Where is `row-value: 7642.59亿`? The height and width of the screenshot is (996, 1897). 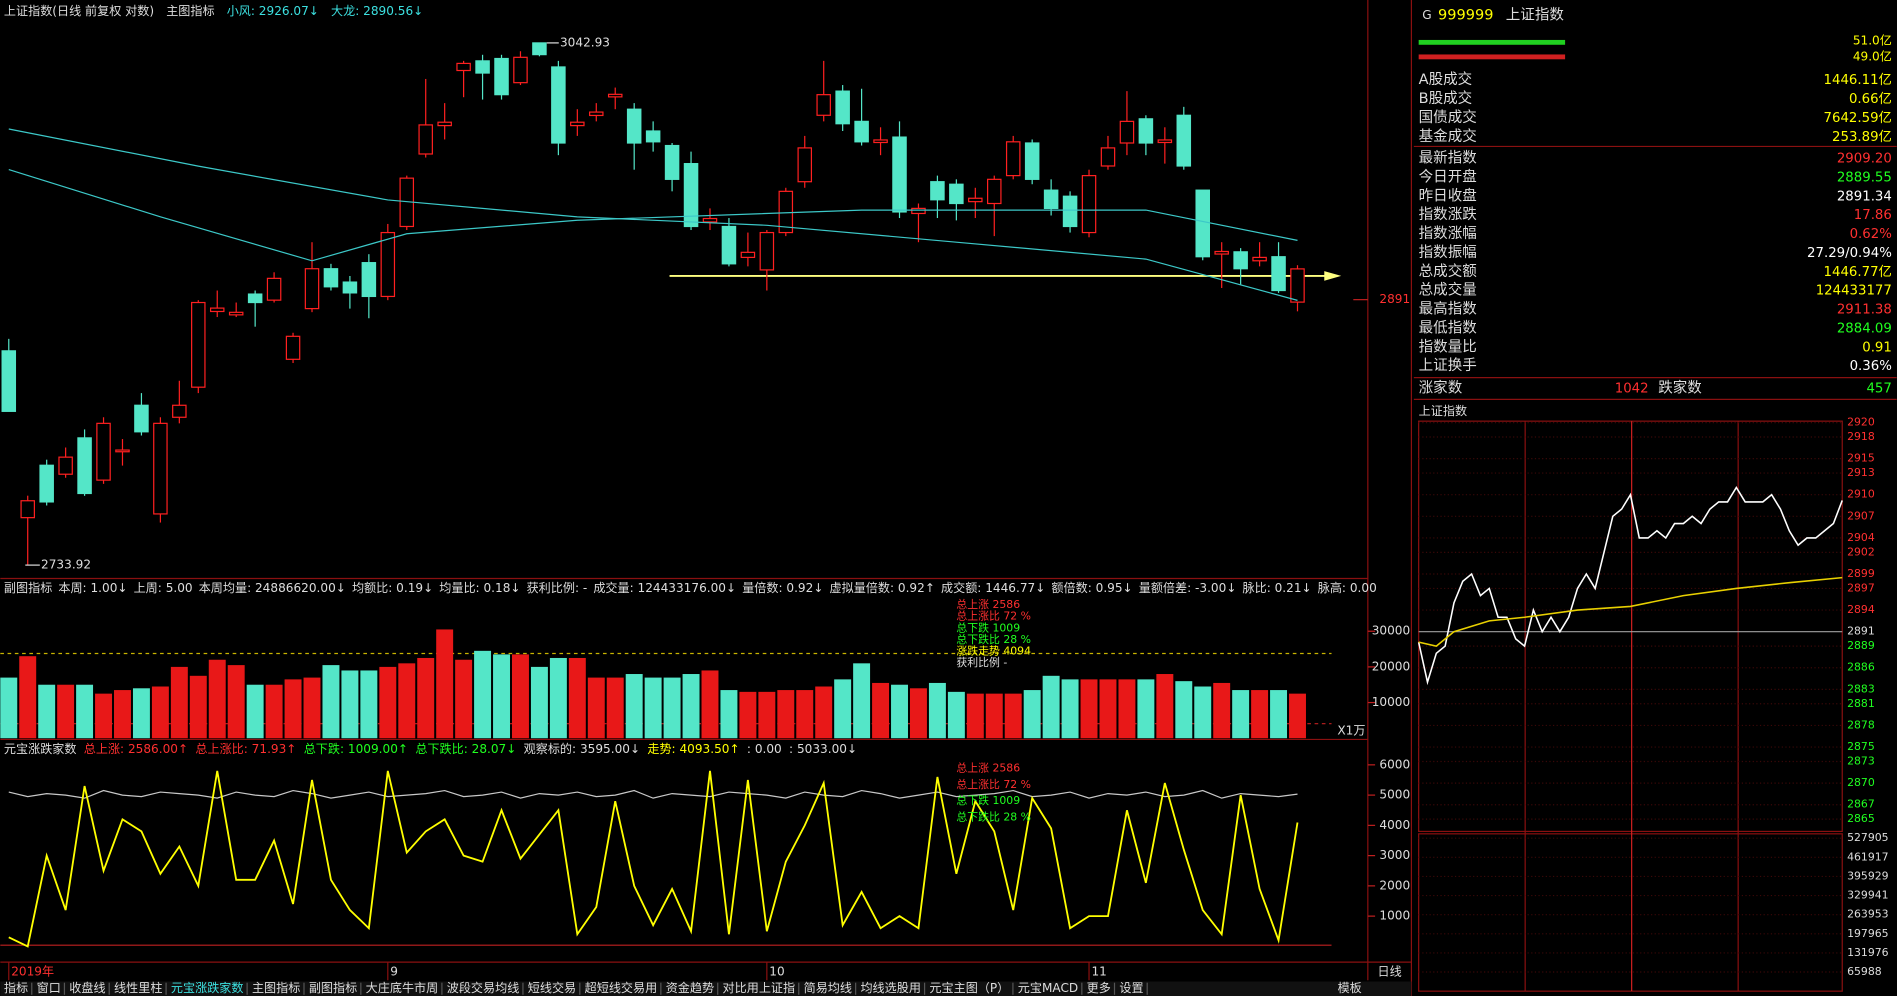 row-value: 7642.59亿 is located at coordinates (1858, 118).